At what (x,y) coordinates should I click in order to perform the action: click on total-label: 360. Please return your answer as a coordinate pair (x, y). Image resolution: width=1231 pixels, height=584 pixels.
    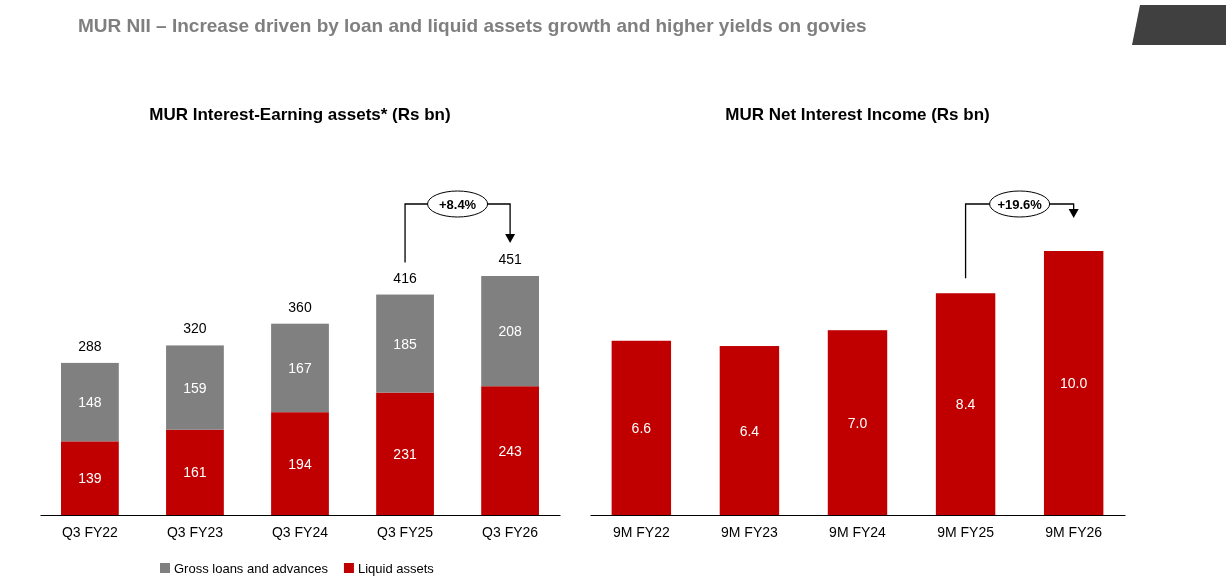
    Looking at the image, I should click on (300, 306).